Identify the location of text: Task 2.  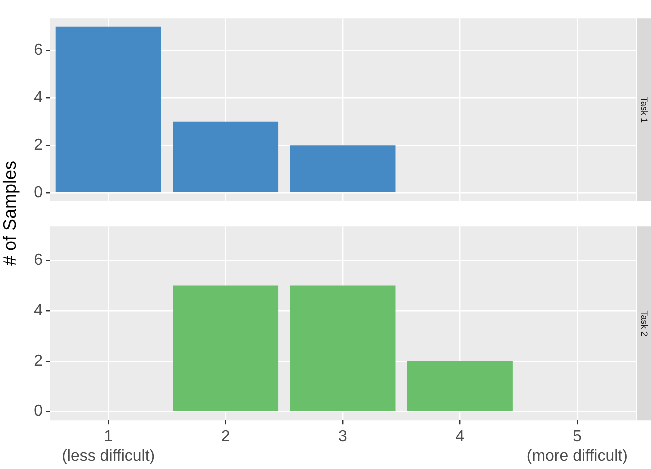
(645, 323).